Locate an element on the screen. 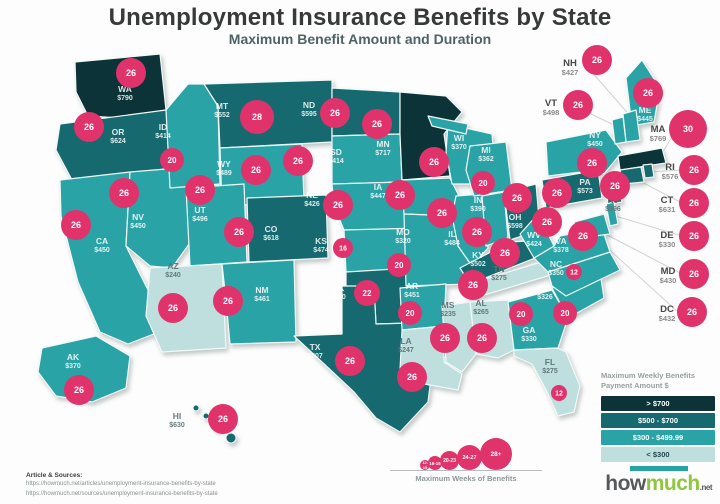 This screenshot has width=720, height=504. state-label-pa: PA $573 is located at coordinates (585, 186).